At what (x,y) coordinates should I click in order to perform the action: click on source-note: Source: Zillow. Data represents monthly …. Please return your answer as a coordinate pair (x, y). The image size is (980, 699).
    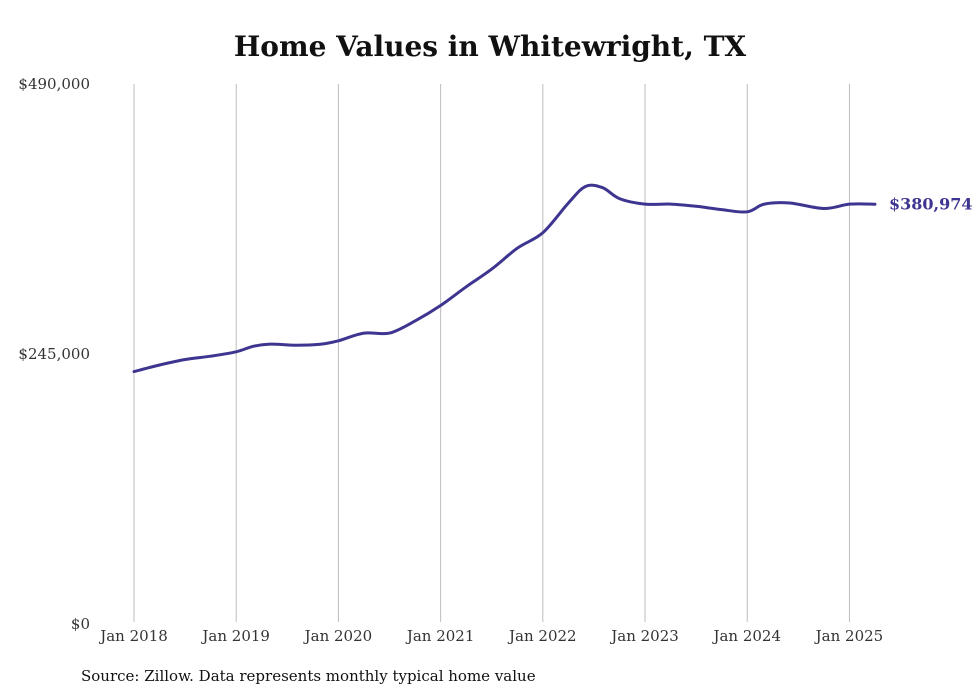
    Looking at the image, I should click on (308, 676).